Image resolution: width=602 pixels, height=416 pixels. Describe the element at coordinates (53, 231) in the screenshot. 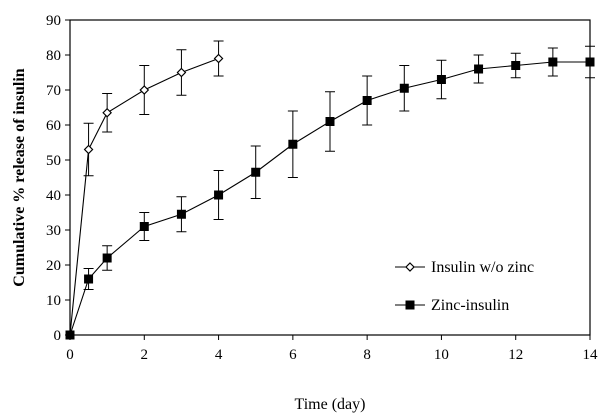

I see `y-tick-label: 30` at that location.